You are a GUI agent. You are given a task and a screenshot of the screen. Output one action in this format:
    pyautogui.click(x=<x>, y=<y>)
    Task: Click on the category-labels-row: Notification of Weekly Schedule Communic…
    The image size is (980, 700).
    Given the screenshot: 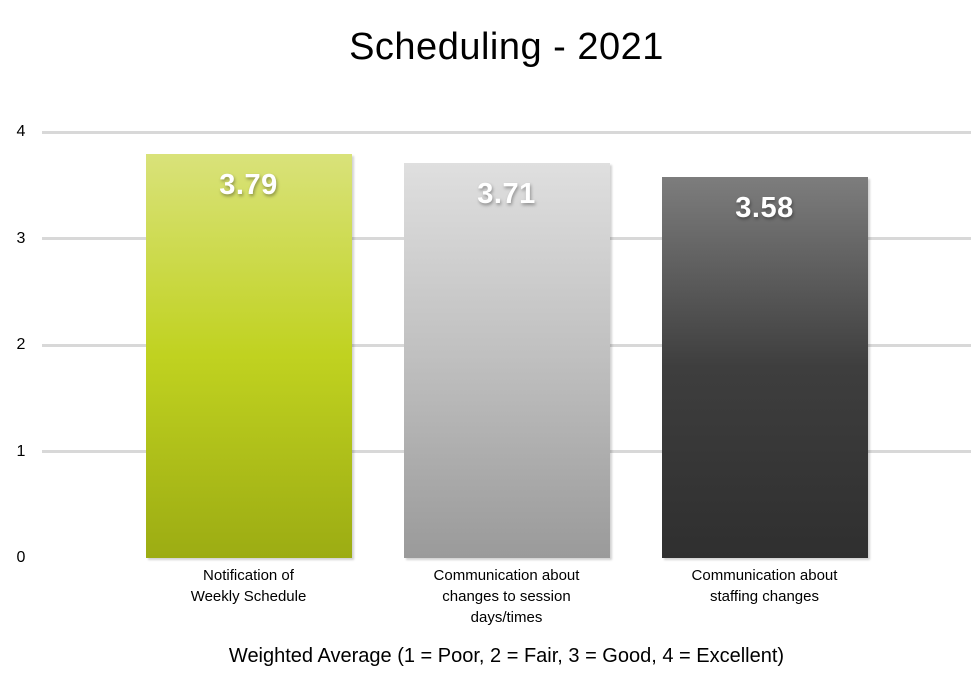 What is the action you would take?
    pyautogui.click(x=506, y=596)
    